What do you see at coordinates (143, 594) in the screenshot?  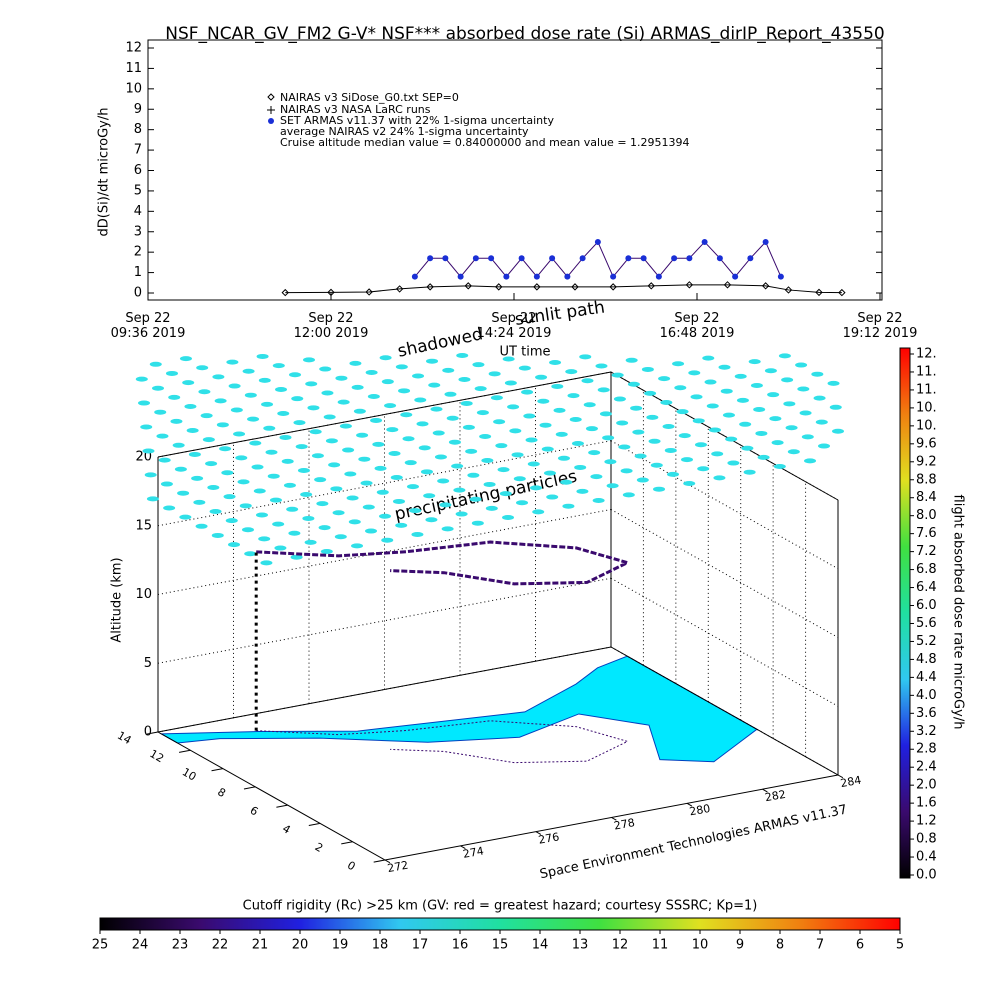 I see `z-tick-label: 10` at bounding box center [143, 594].